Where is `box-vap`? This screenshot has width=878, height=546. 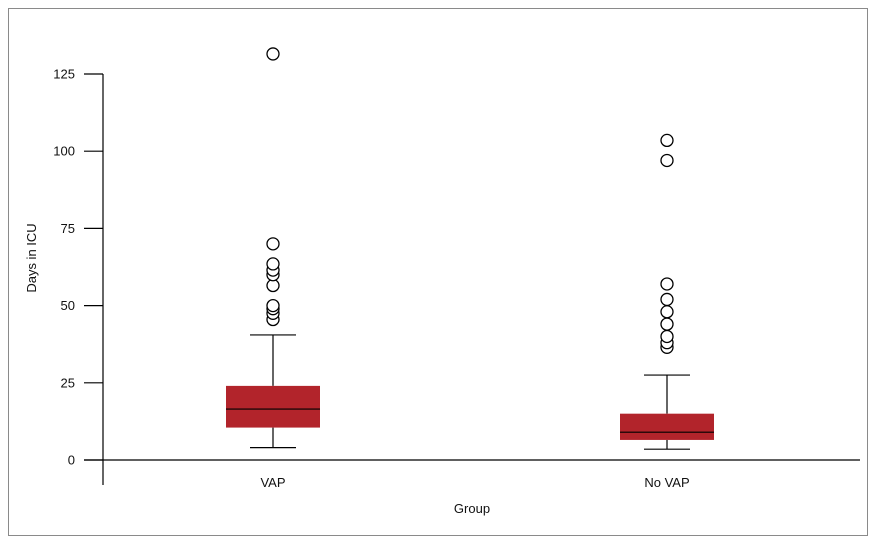 box-vap is located at coordinates (273, 248).